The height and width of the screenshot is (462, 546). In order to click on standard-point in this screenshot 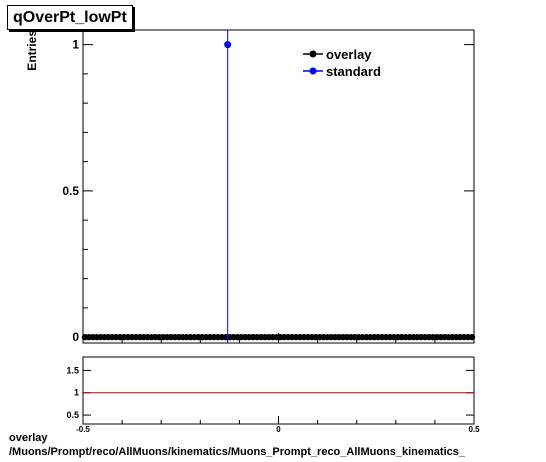, I will do `click(228, 45)`.